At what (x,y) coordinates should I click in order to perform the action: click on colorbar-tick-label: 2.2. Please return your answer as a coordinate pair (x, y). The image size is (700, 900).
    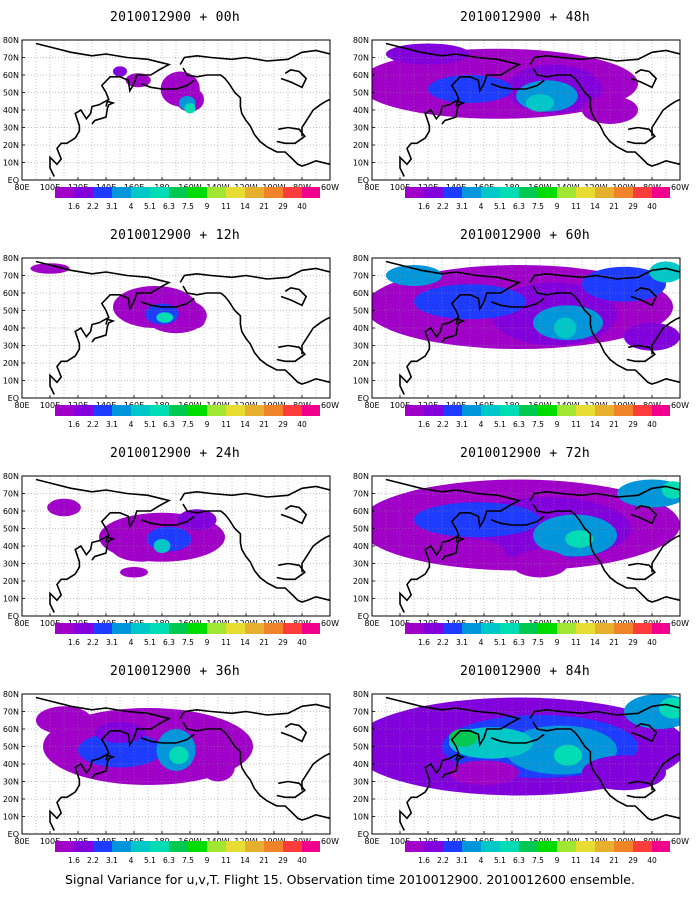
    Looking at the image, I should click on (93, 206).